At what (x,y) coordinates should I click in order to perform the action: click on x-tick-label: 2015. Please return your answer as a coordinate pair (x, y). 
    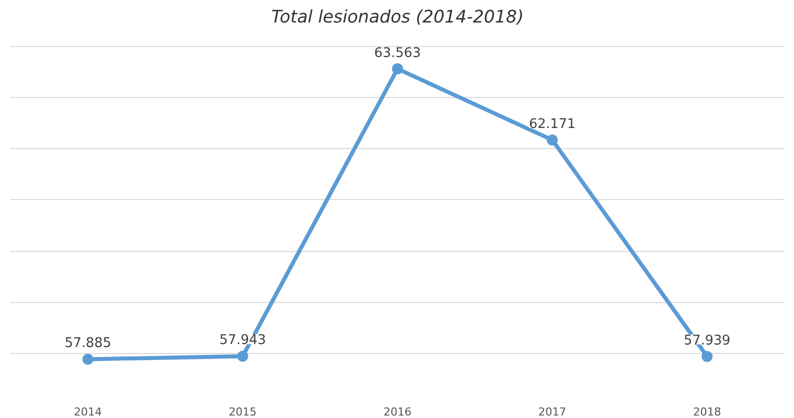
    Looking at the image, I should click on (242, 412).